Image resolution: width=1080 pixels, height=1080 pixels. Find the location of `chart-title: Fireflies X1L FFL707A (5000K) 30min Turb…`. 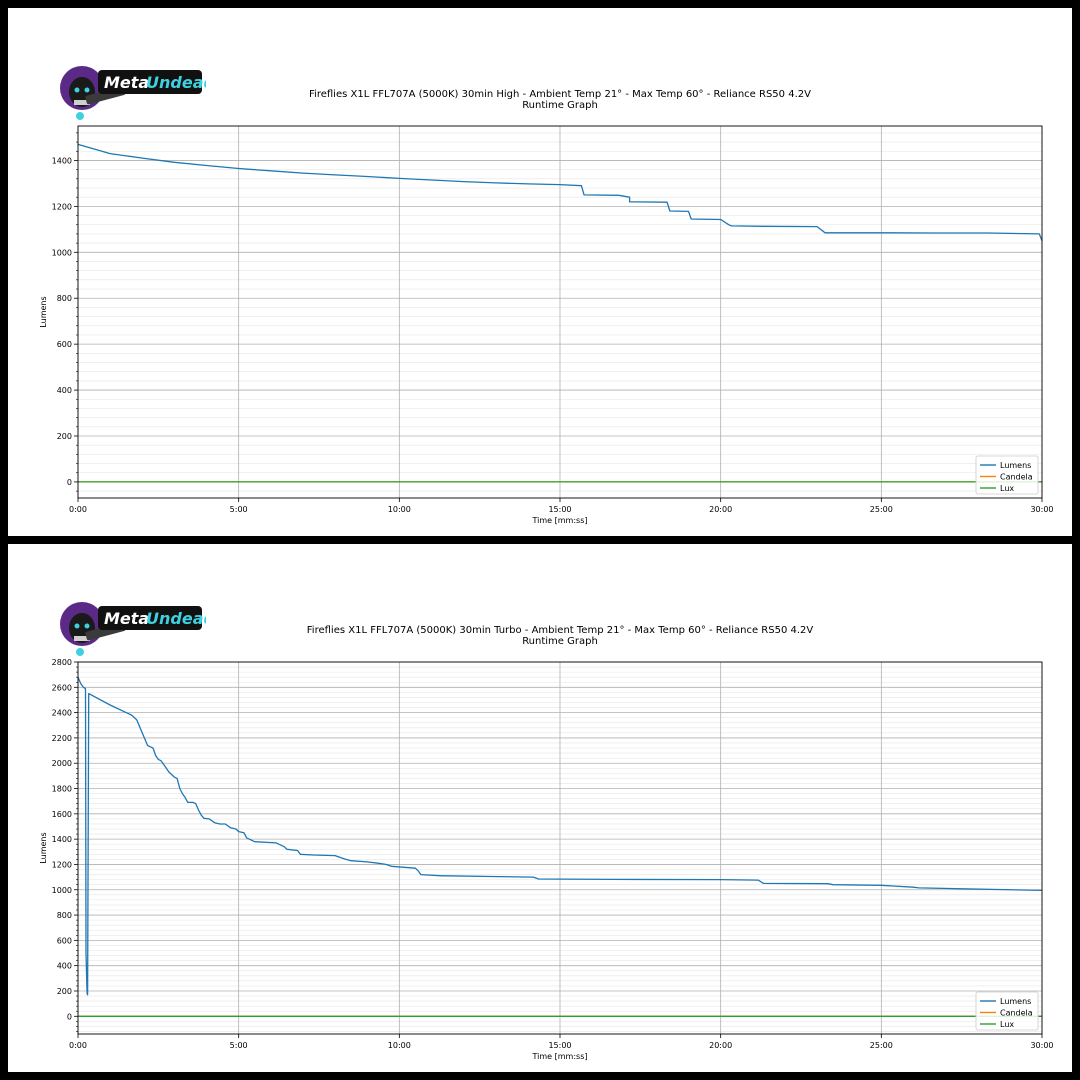

chart-title: Fireflies X1L FFL707A (5000K) 30min Turb… is located at coordinates (560, 630).